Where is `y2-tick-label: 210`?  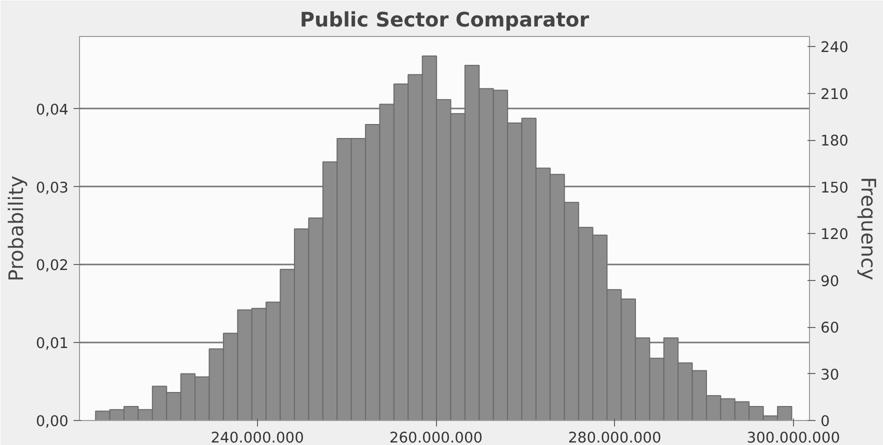
y2-tick-label: 210 is located at coordinates (834, 94).